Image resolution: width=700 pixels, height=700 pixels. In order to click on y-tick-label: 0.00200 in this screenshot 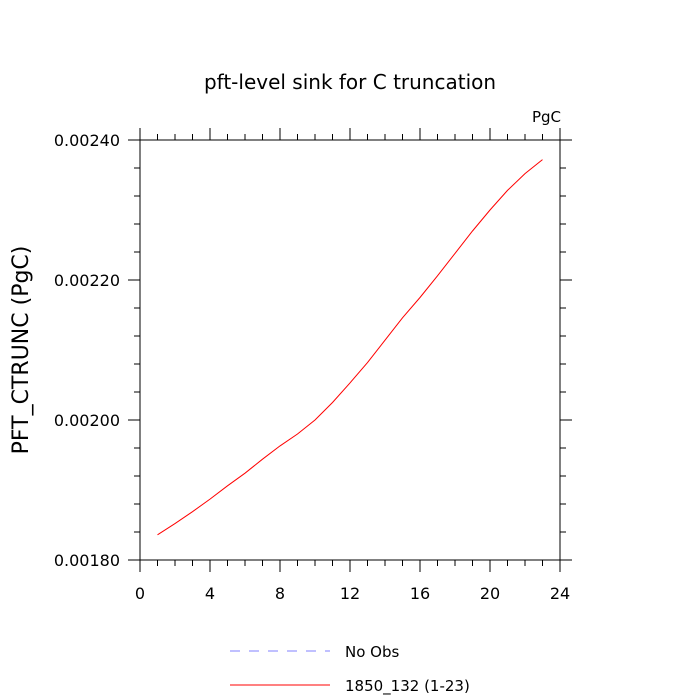, I will do `click(87, 420)`.